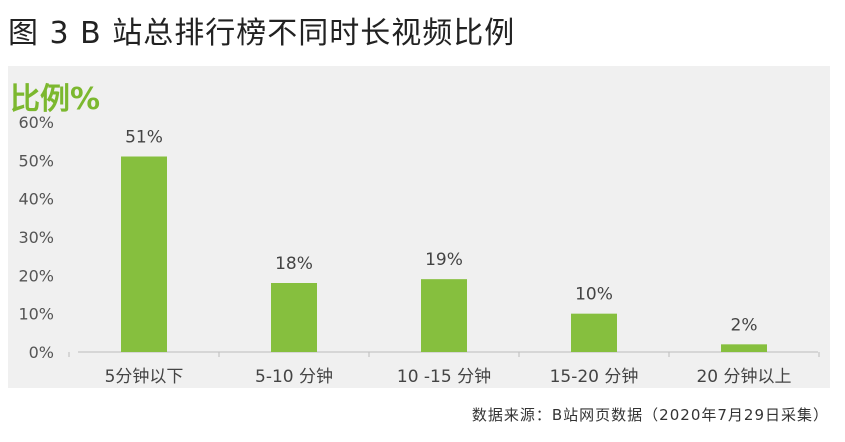  I want to click on y-tick-label: 40%, so click(36, 199).